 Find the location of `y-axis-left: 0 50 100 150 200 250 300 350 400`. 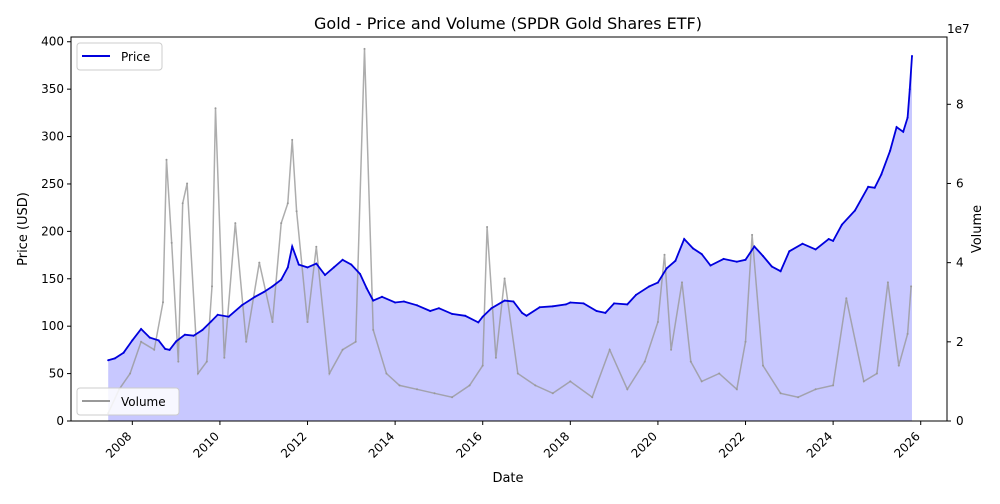

y-axis-left: 0 50 100 150 200 250 300 350 400 is located at coordinates (56, 231).